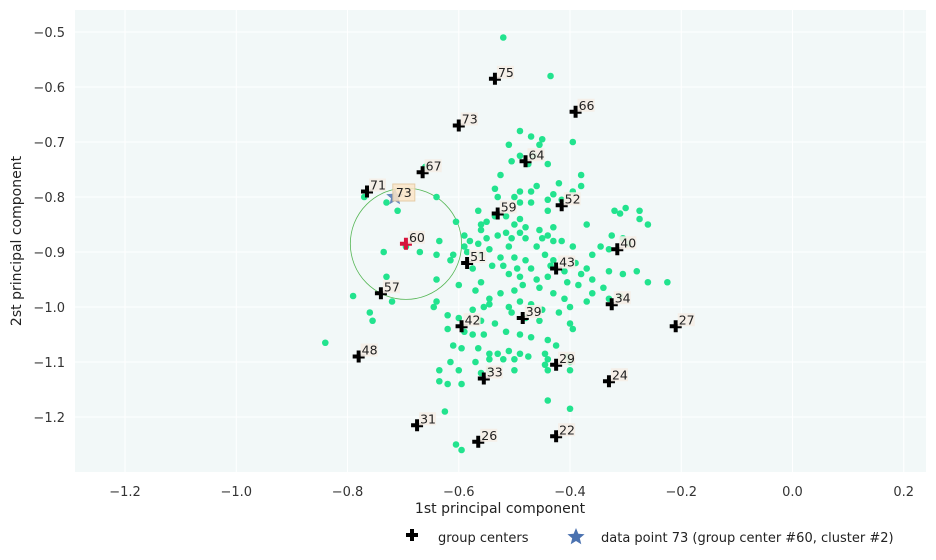 This screenshot has width=936, height=560. I want to click on group-center-label: 31, so click(428, 418).